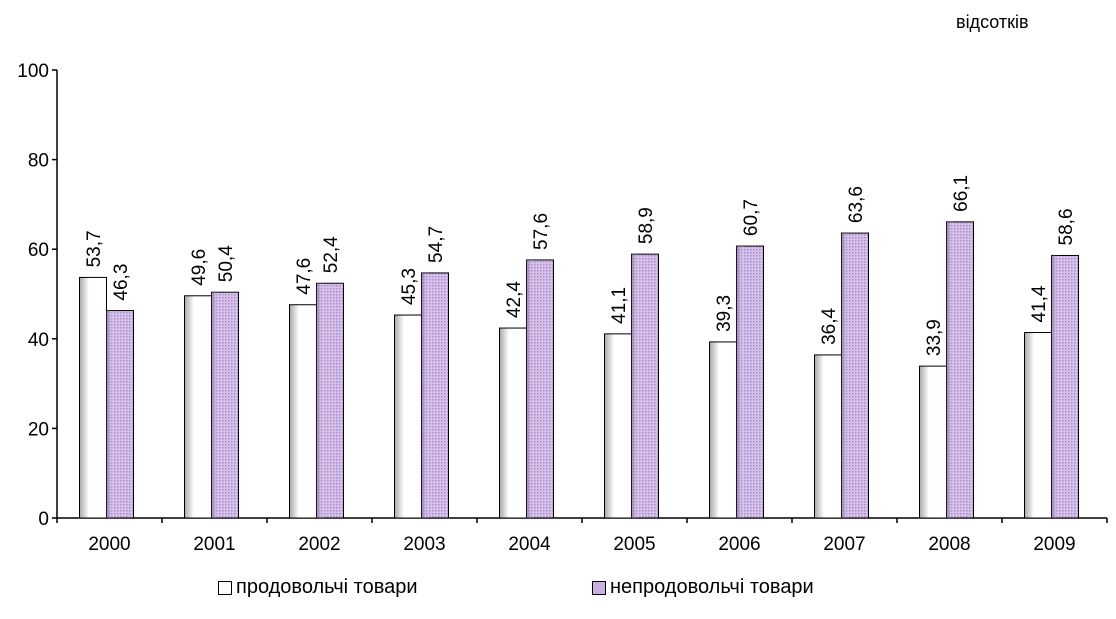 This screenshot has height=619, width=1116. I want to click on data-label-food: 53,7, so click(94, 248).